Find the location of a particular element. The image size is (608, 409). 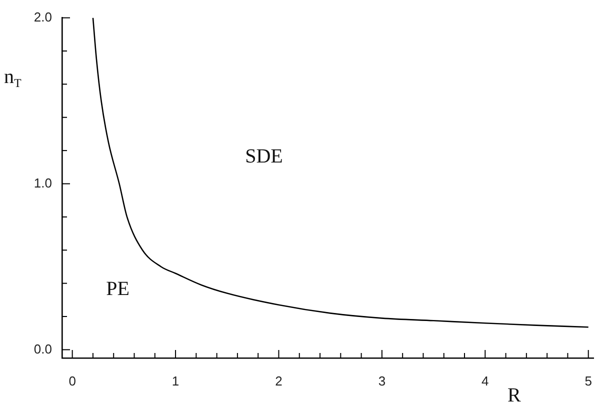

annotation: SDE is located at coordinates (264, 157).